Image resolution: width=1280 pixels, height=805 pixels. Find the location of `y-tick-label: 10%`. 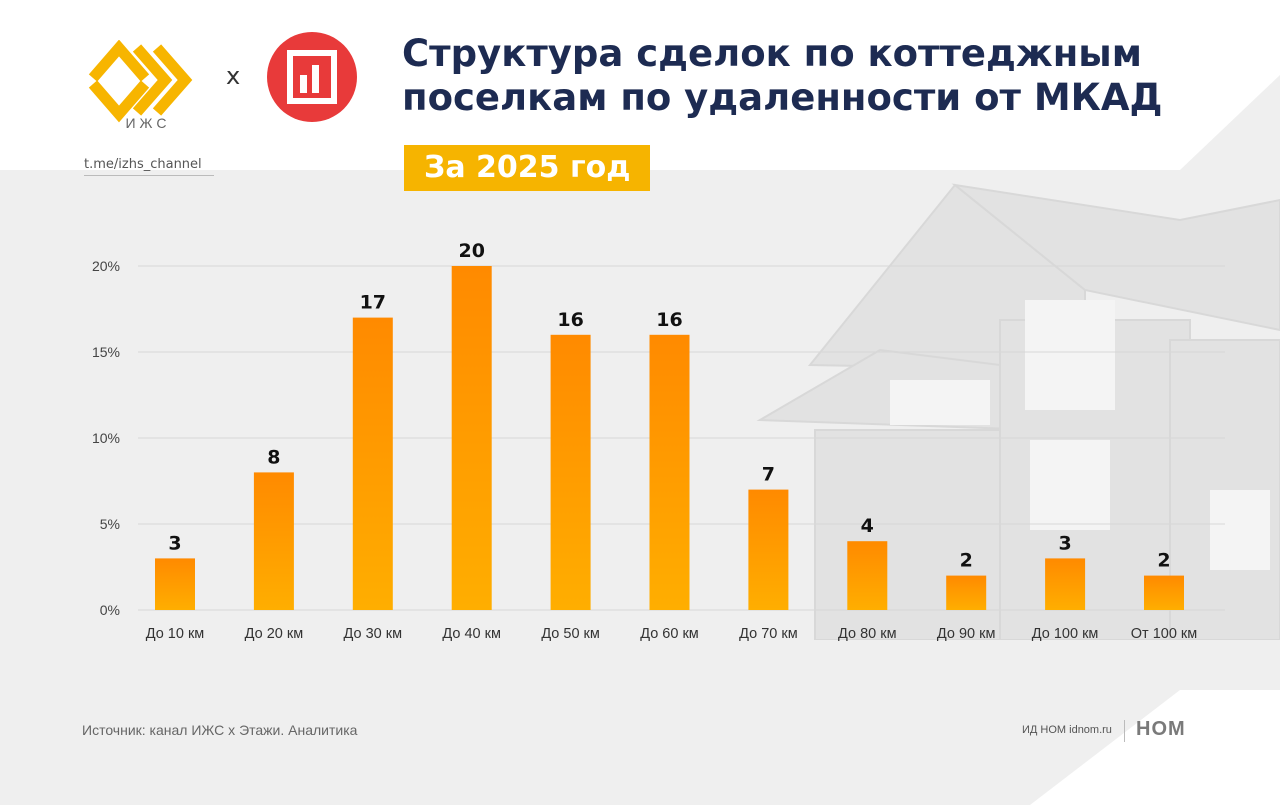

y-tick-label: 10% is located at coordinates (106, 438).